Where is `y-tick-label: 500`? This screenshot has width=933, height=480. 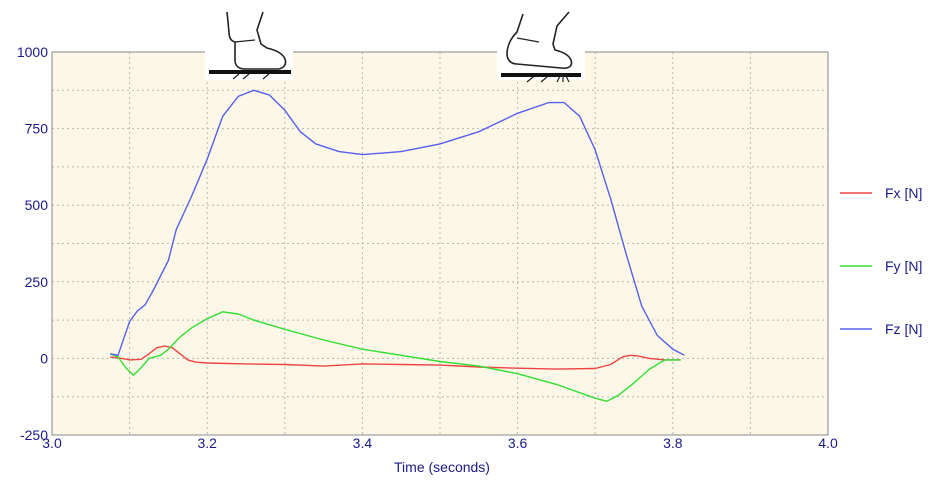 y-tick-label: 500 is located at coordinates (37, 205).